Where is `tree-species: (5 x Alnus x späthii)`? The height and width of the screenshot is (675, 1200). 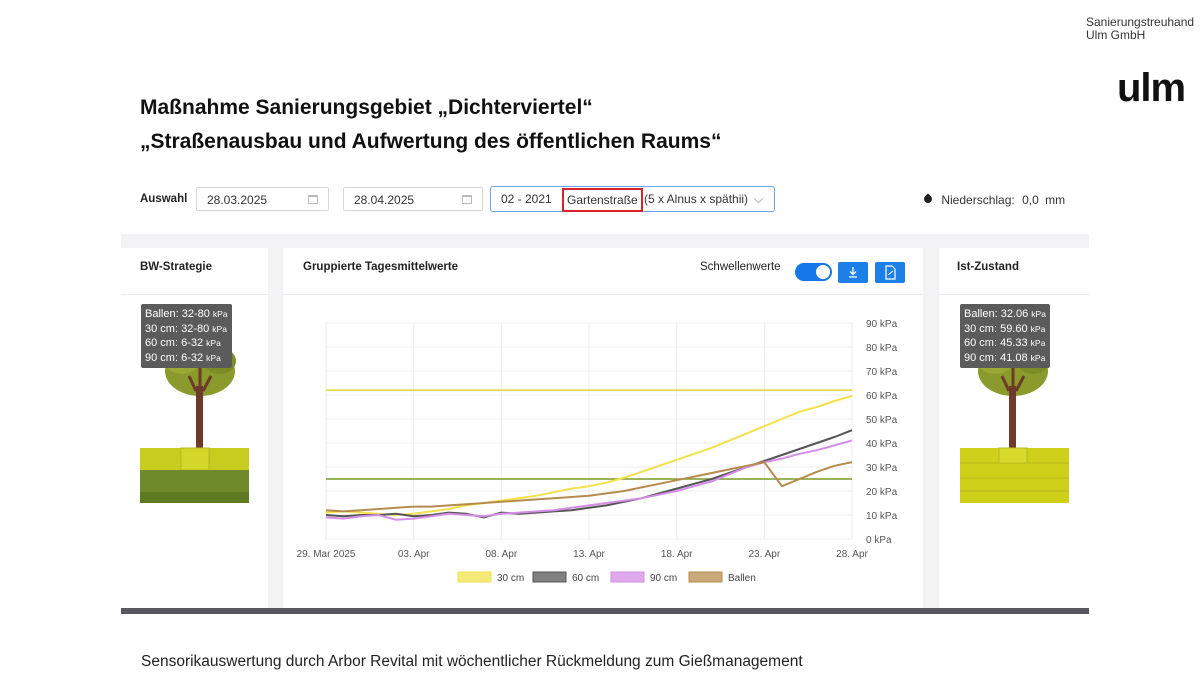
tree-species: (5 x Alnus x späthii) is located at coordinates (696, 199).